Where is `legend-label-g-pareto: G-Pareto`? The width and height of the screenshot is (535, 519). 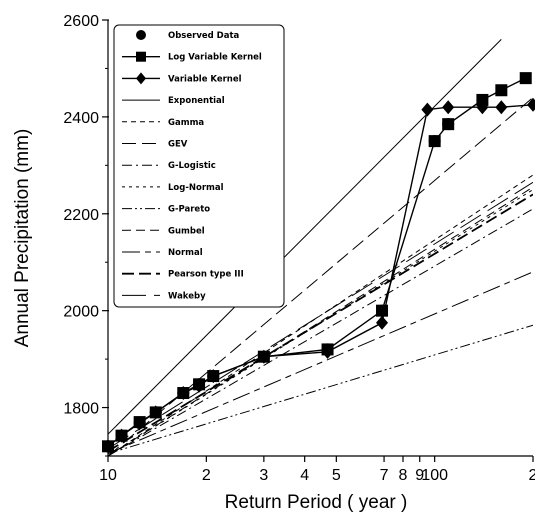 legend-label-g-pareto: G-Pareto is located at coordinates (189, 210).